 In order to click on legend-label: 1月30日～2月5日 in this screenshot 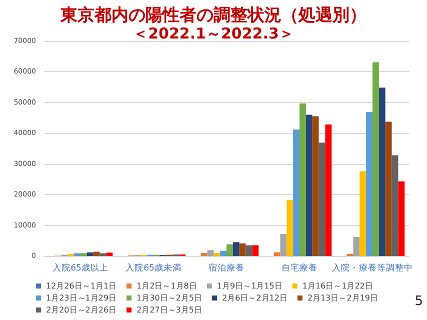, I will do `click(169, 298)`.